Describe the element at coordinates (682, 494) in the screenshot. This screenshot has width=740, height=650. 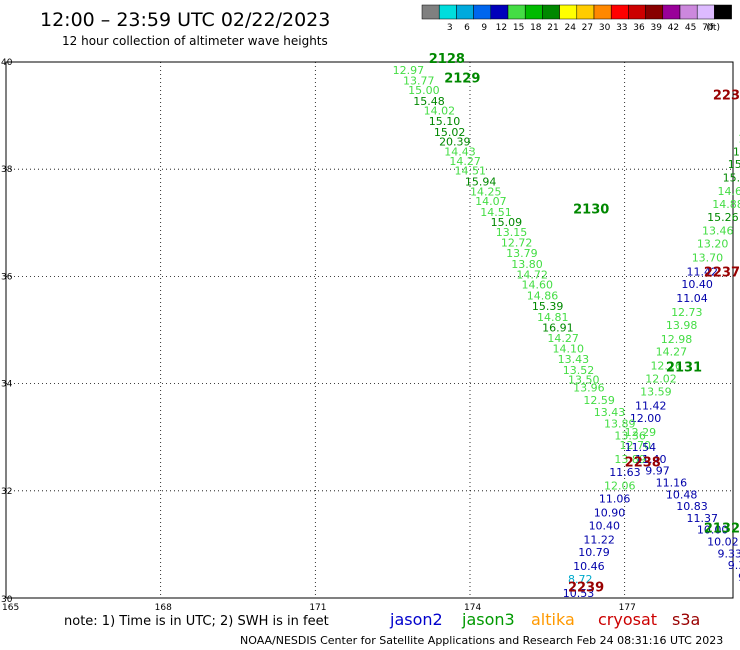
I see `swh-value-label: 10.48` at that location.